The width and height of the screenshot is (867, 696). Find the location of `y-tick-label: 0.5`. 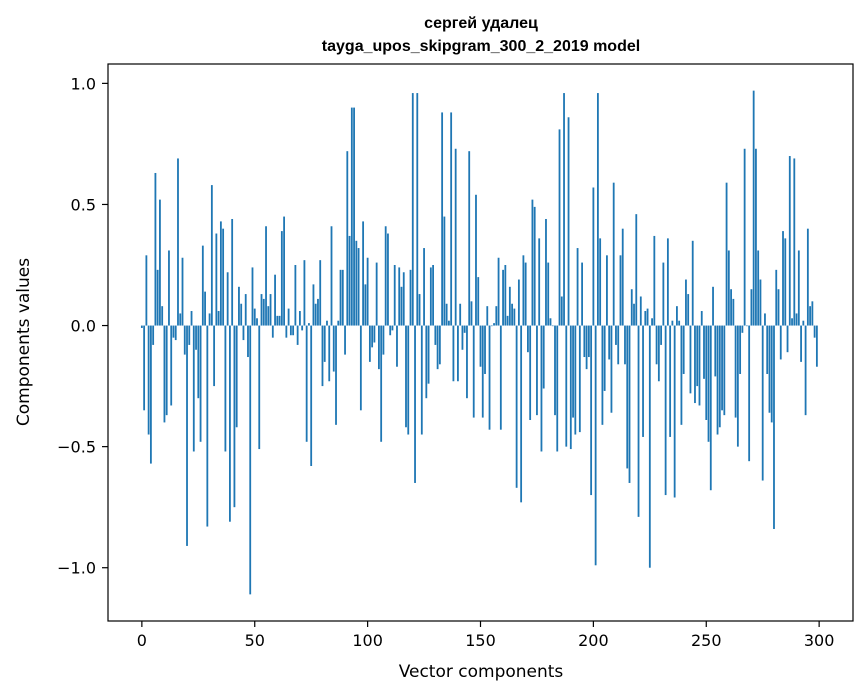

y-tick-label: 0.5 is located at coordinates (83, 204).